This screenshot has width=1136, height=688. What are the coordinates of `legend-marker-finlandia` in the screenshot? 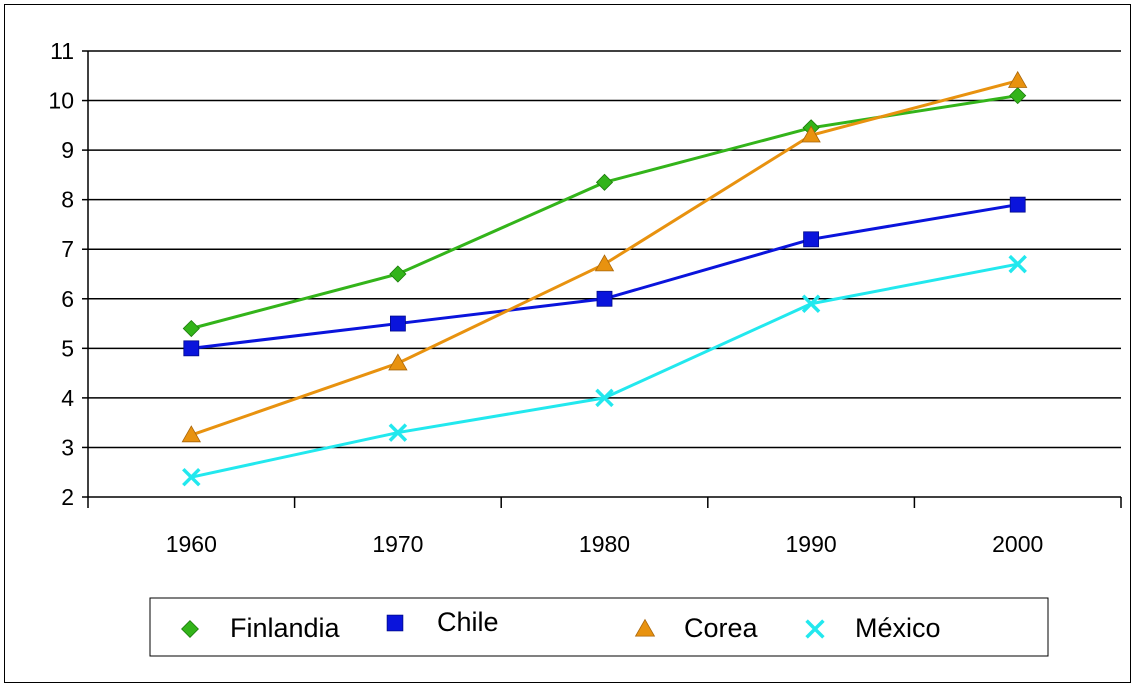 It's located at (190, 629).